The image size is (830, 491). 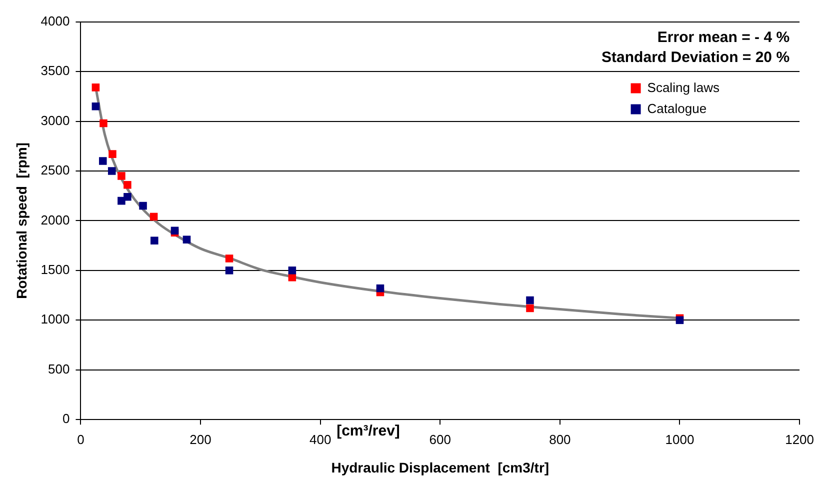 What do you see at coordinates (55, 170) in the screenshot?
I see `y-tick-label: 2500` at bounding box center [55, 170].